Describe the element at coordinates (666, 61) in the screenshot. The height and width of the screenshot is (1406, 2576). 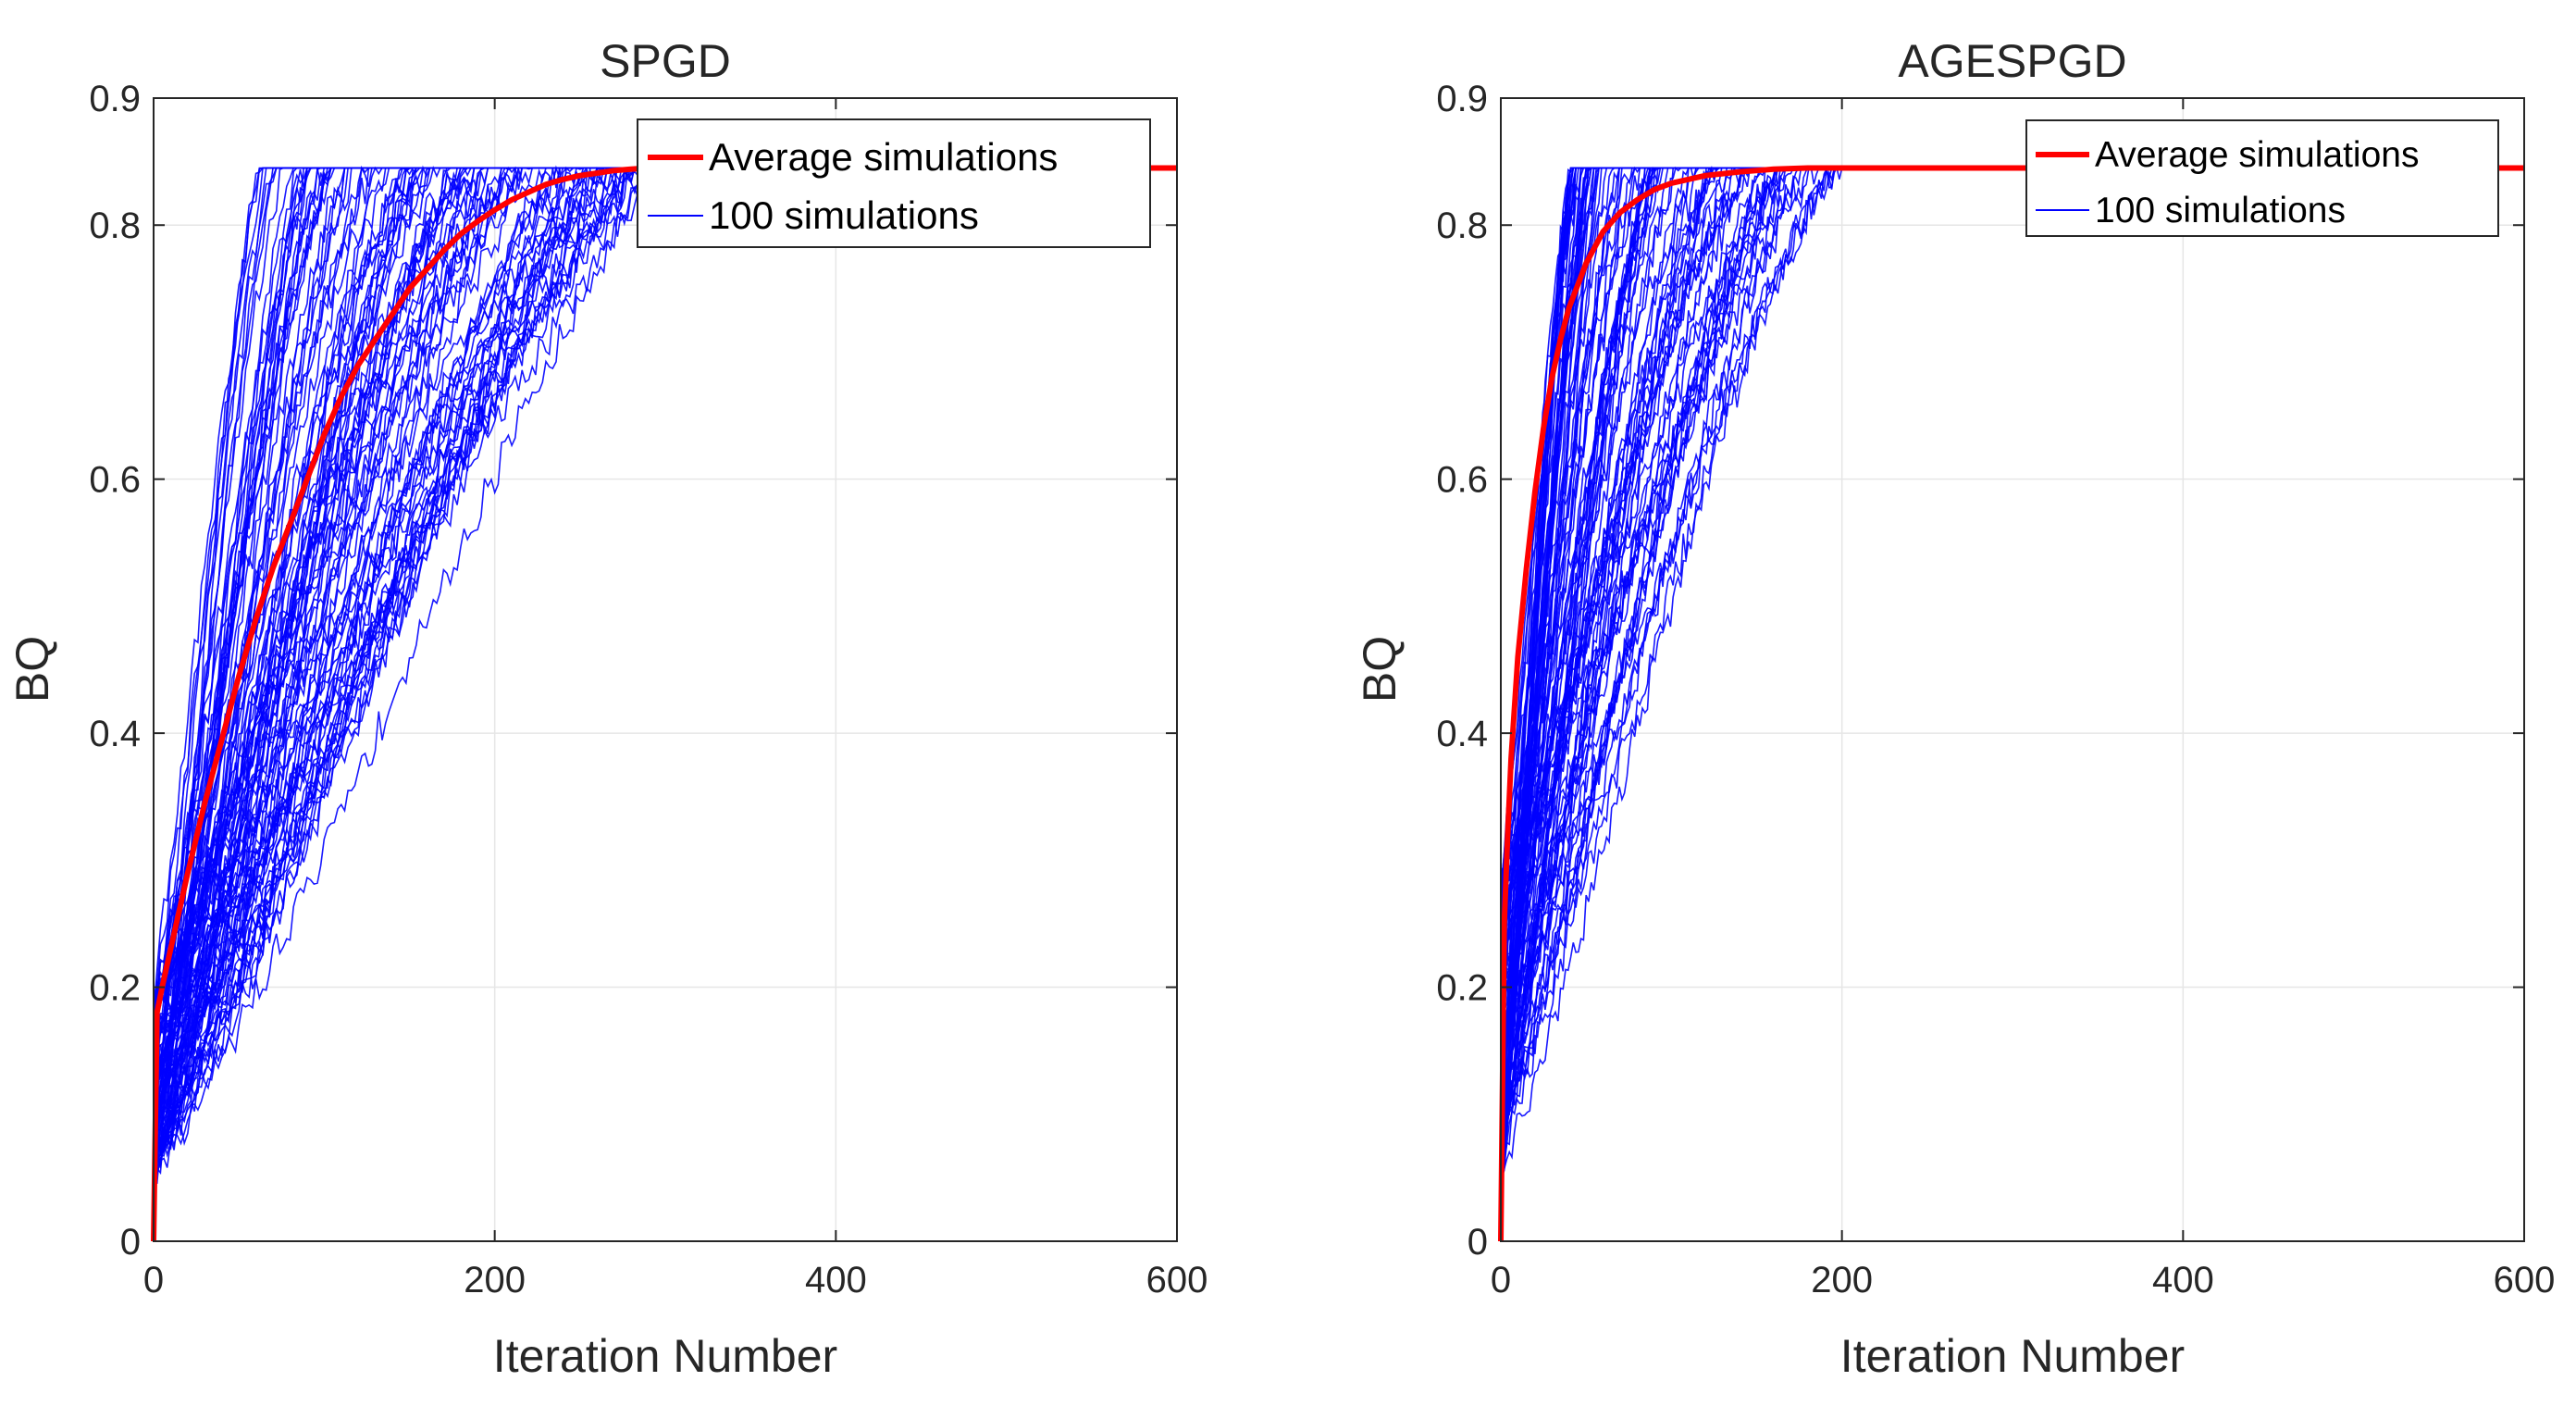
I see `chart-title: SPGD` at that location.